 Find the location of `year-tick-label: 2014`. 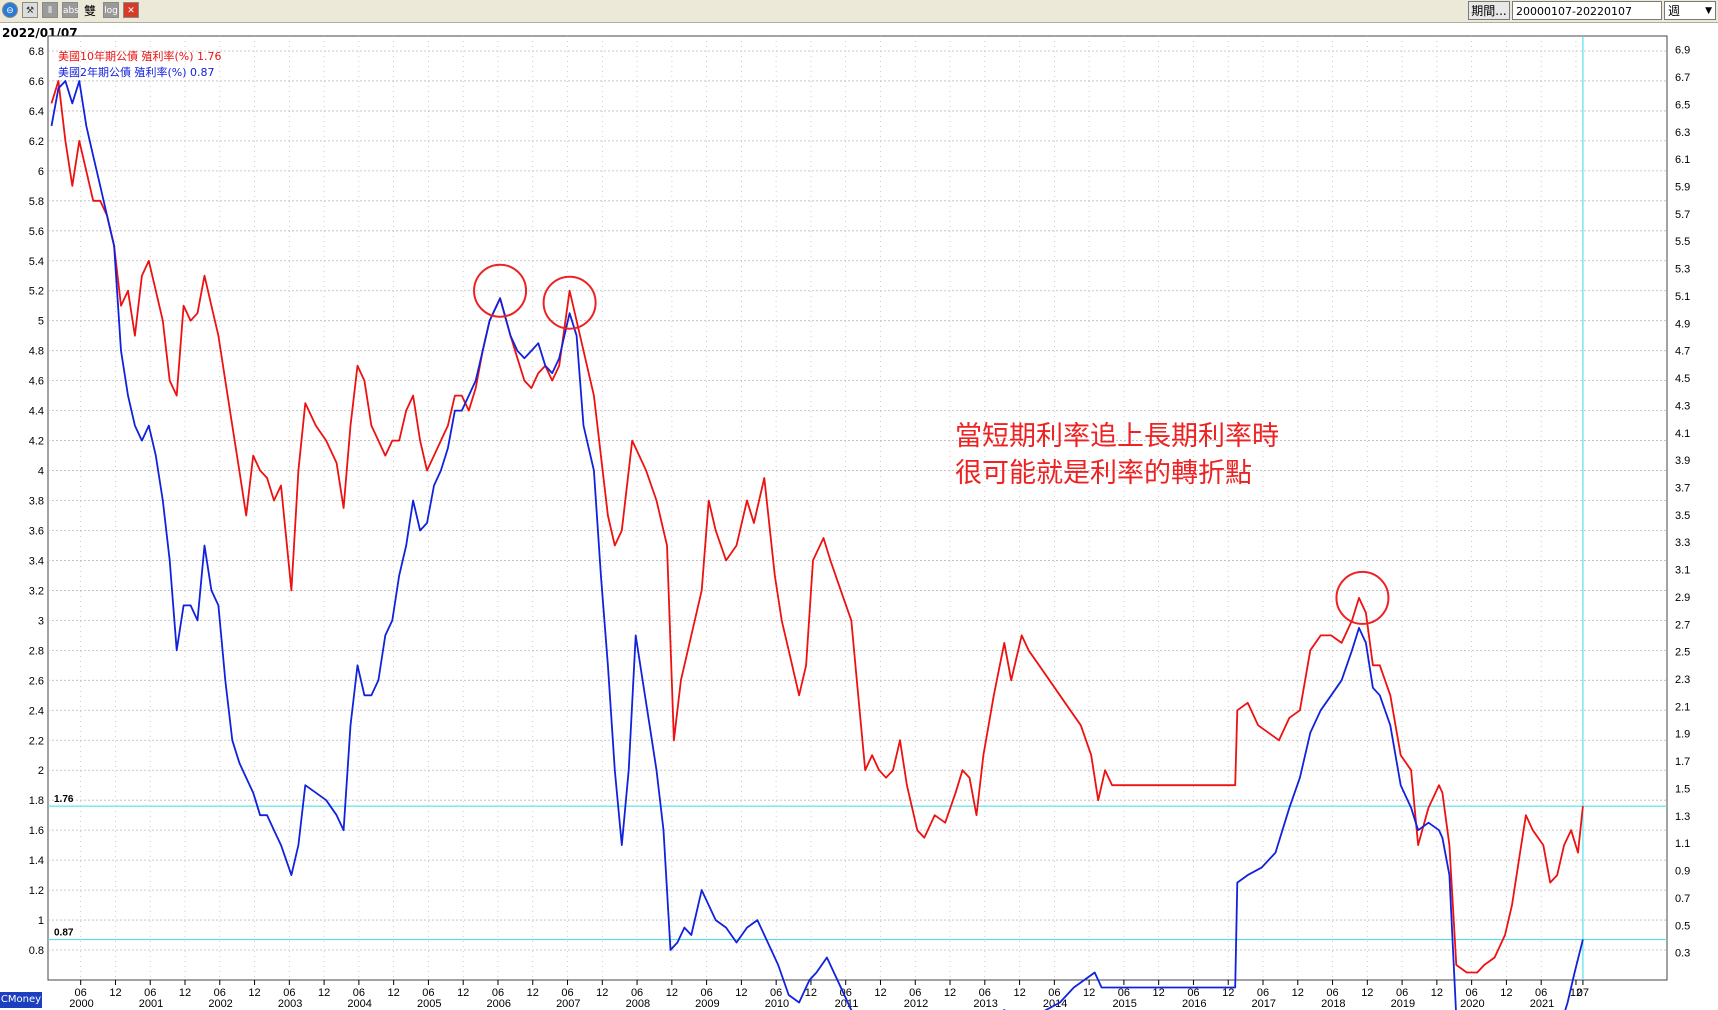

year-tick-label: 2014 is located at coordinates (1055, 1004).